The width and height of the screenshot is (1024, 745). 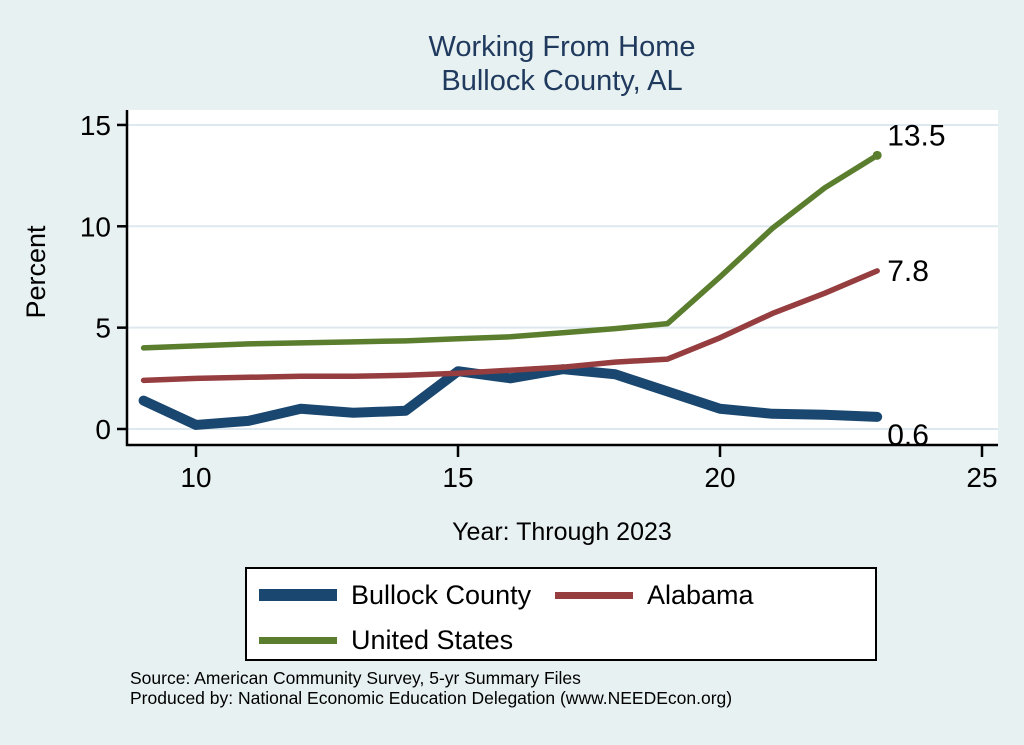 I want to click on legend: Bullock County Alabama United States, so click(x=561, y=614).